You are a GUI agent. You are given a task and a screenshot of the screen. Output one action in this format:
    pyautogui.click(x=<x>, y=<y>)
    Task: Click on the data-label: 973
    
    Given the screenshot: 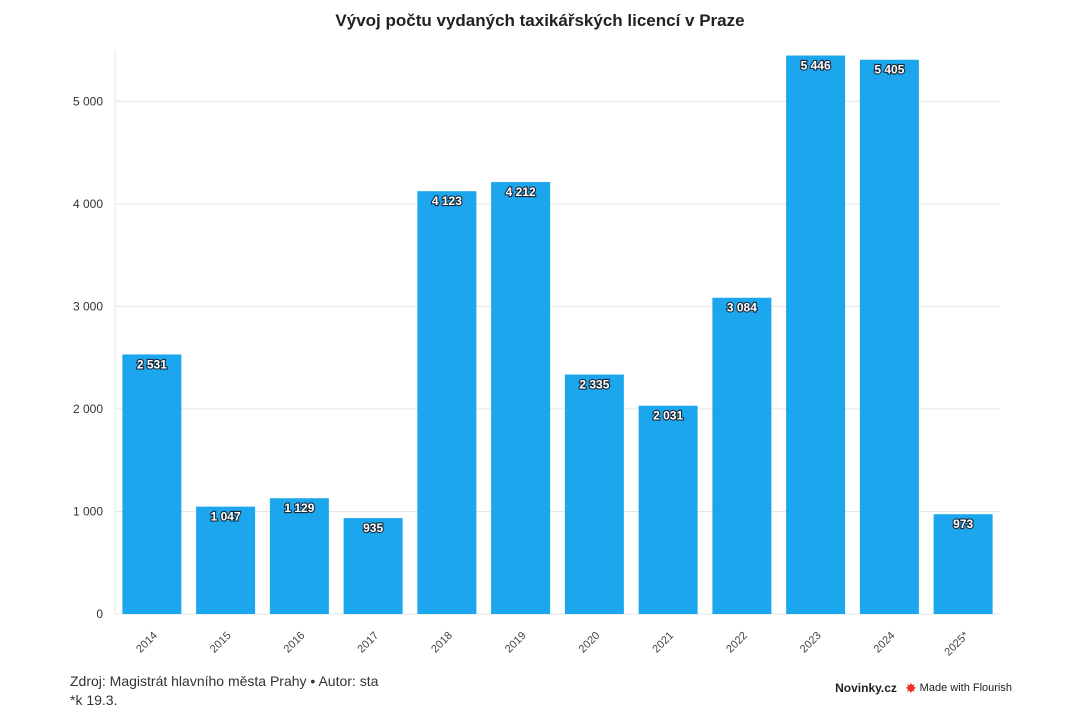 What is the action you would take?
    pyautogui.click(x=963, y=524)
    